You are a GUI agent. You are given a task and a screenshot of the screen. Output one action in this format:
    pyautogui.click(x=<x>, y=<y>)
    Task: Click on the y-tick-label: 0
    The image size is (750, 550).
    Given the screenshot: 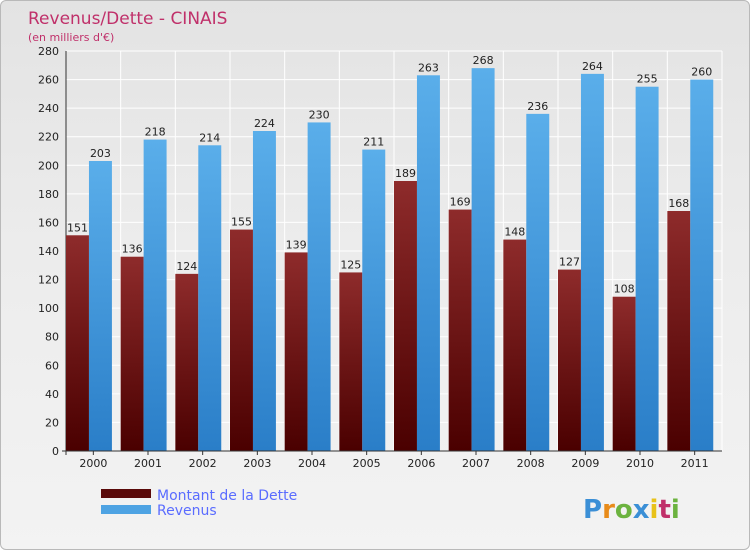 What is the action you would take?
    pyautogui.click(x=55, y=451)
    